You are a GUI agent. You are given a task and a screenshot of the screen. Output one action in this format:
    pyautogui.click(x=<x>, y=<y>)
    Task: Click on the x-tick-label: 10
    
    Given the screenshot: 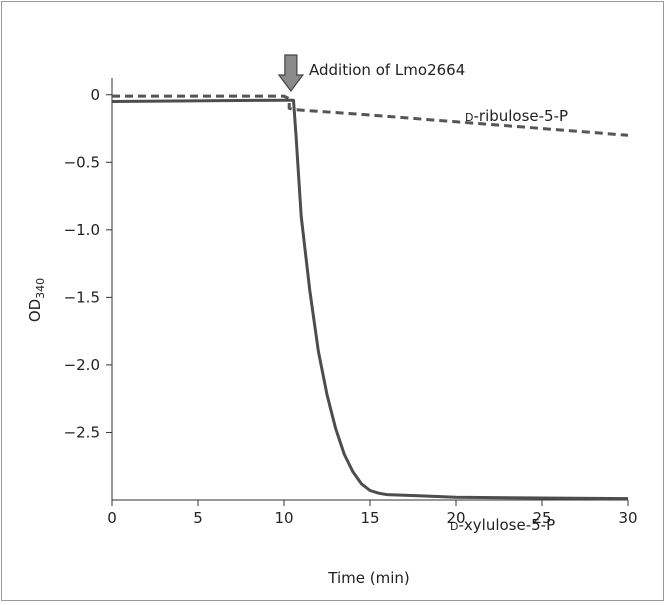 What is the action you would take?
    pyautogui.click(x=283, y=518)
    